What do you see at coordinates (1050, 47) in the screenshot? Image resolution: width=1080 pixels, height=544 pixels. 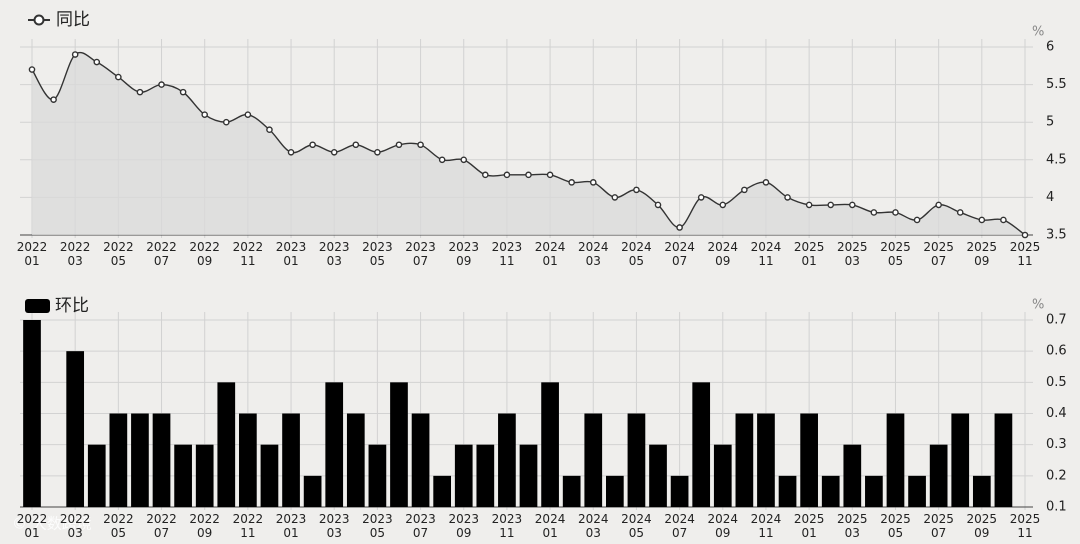 I see `y-tick-label: 6` at bounding box center [1050, 47].